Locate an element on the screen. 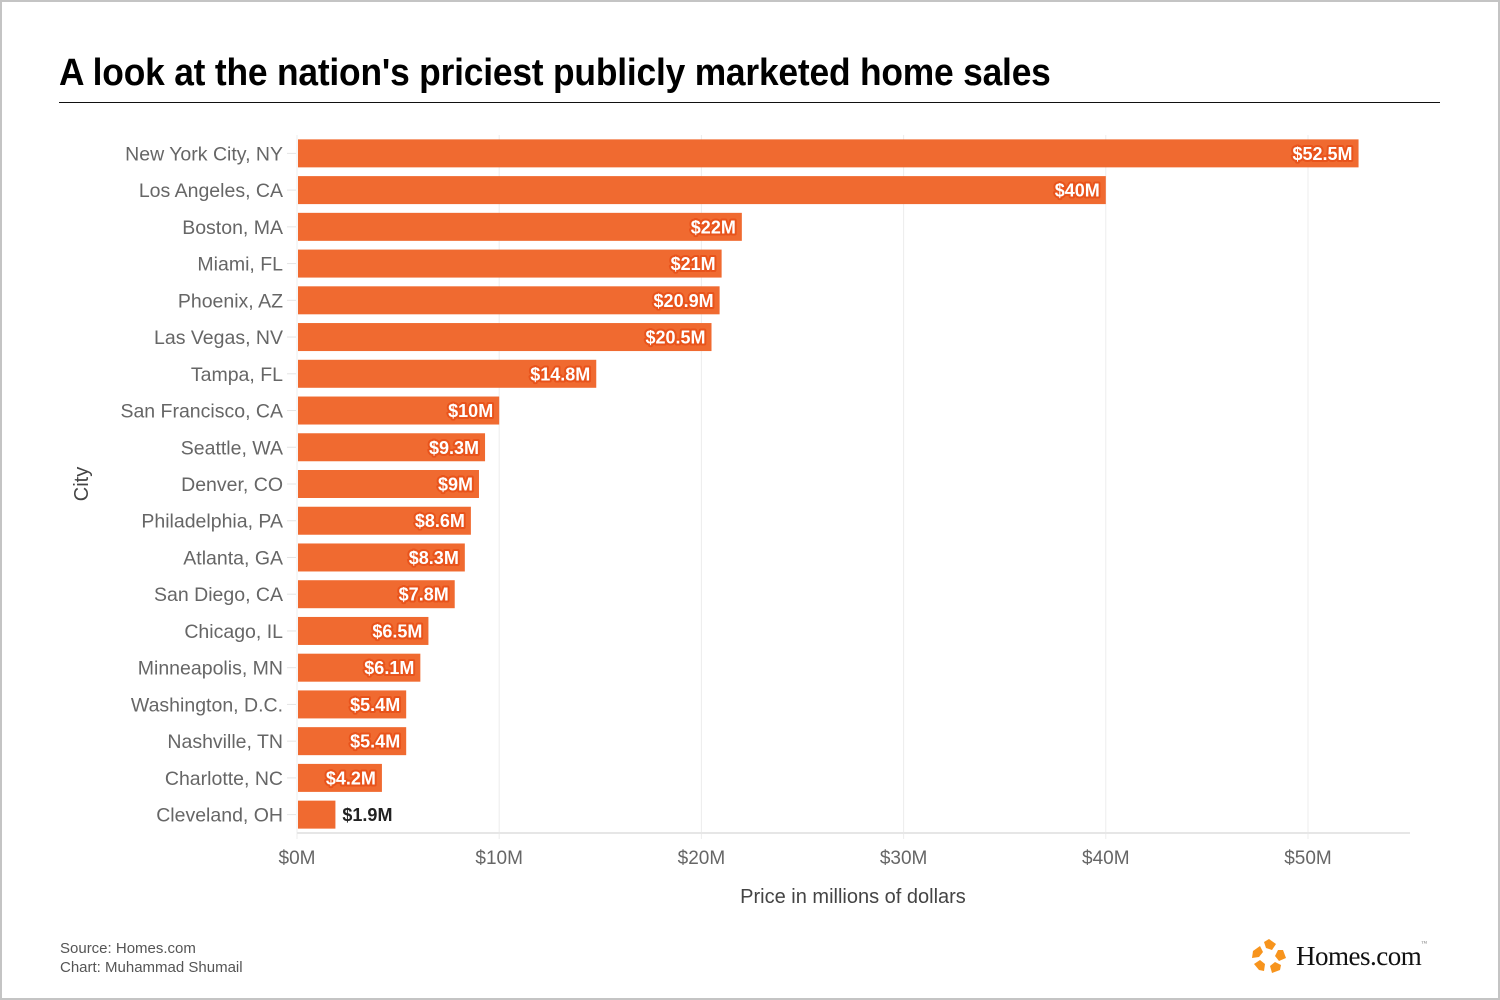 Image resolution: width=1500 pixels, height=1000 pixels. data-label: $14.8M is located at coordinates (560, 374).